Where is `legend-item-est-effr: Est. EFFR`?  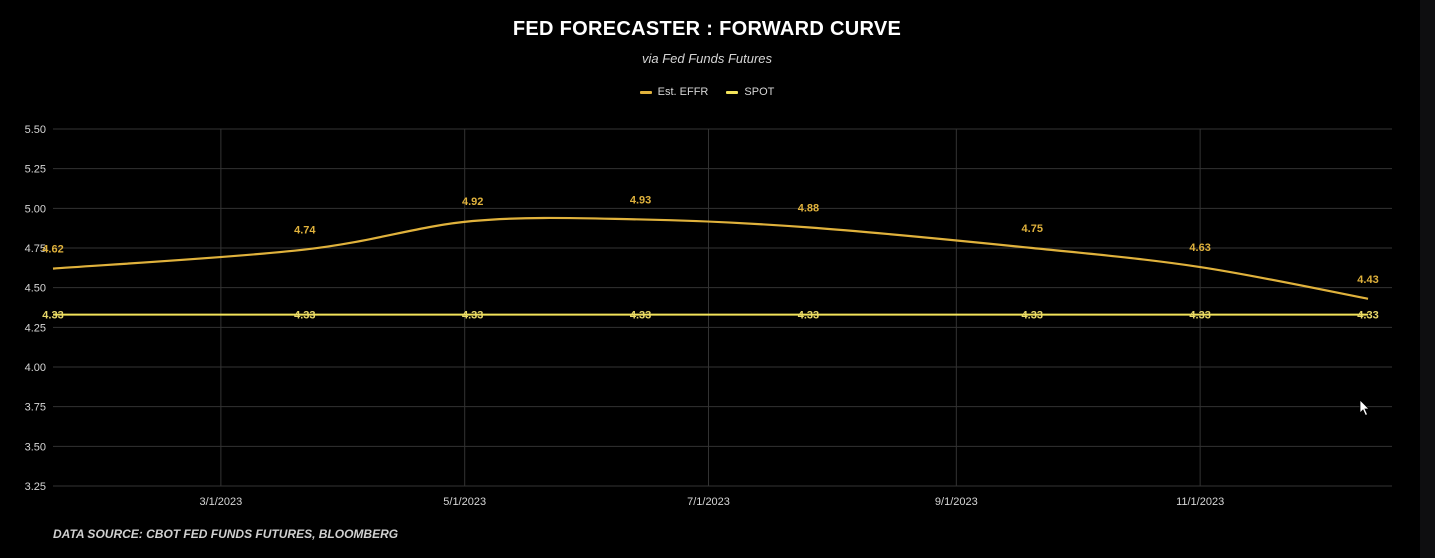
legend-item-est-effr: Est. EFFR is located at coordinates (674, 92).